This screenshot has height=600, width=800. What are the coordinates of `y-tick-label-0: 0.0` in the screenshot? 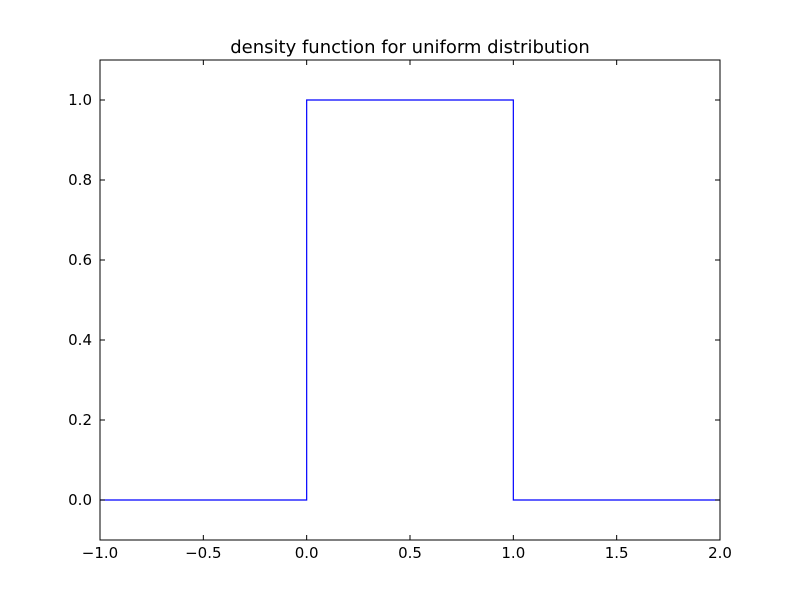 It's located at (80, 500).